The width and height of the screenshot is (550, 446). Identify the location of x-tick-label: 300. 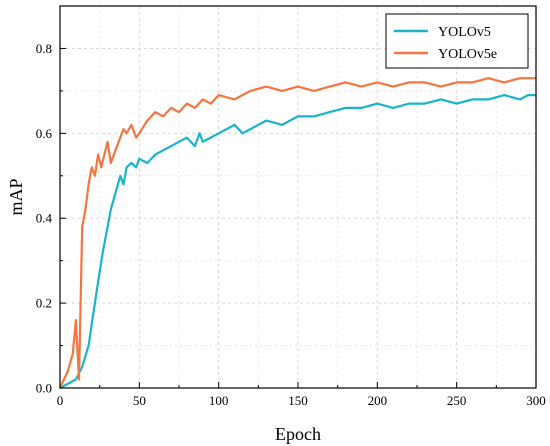
(536, 400).